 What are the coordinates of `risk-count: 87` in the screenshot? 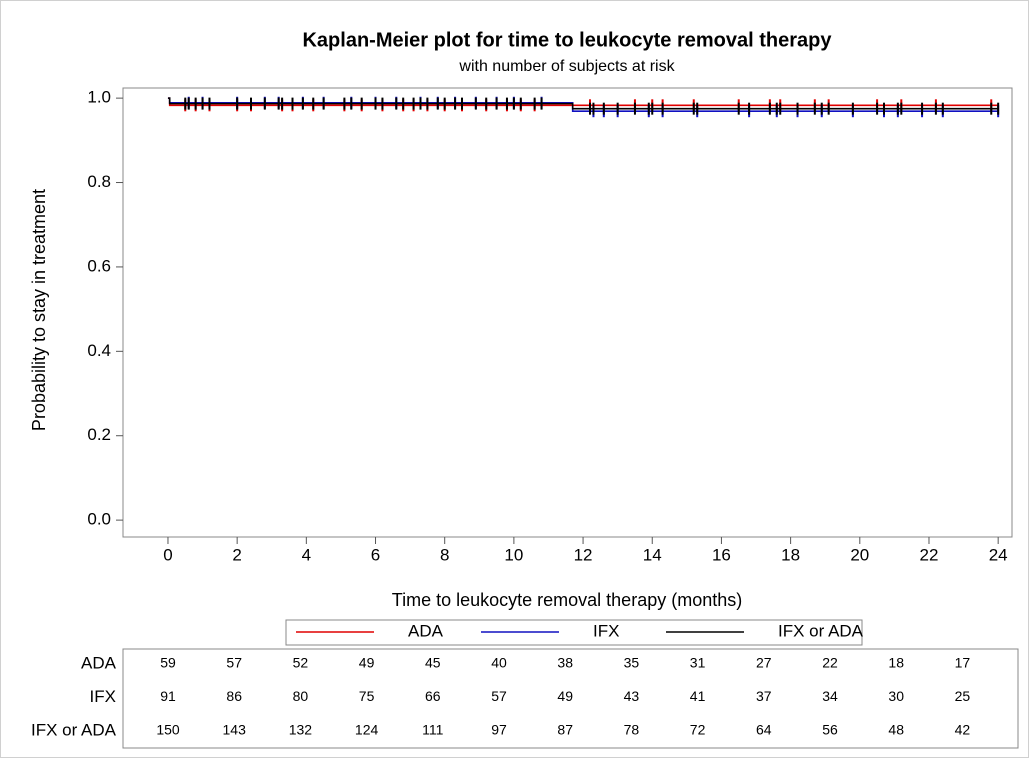 It's located at (565, 730).